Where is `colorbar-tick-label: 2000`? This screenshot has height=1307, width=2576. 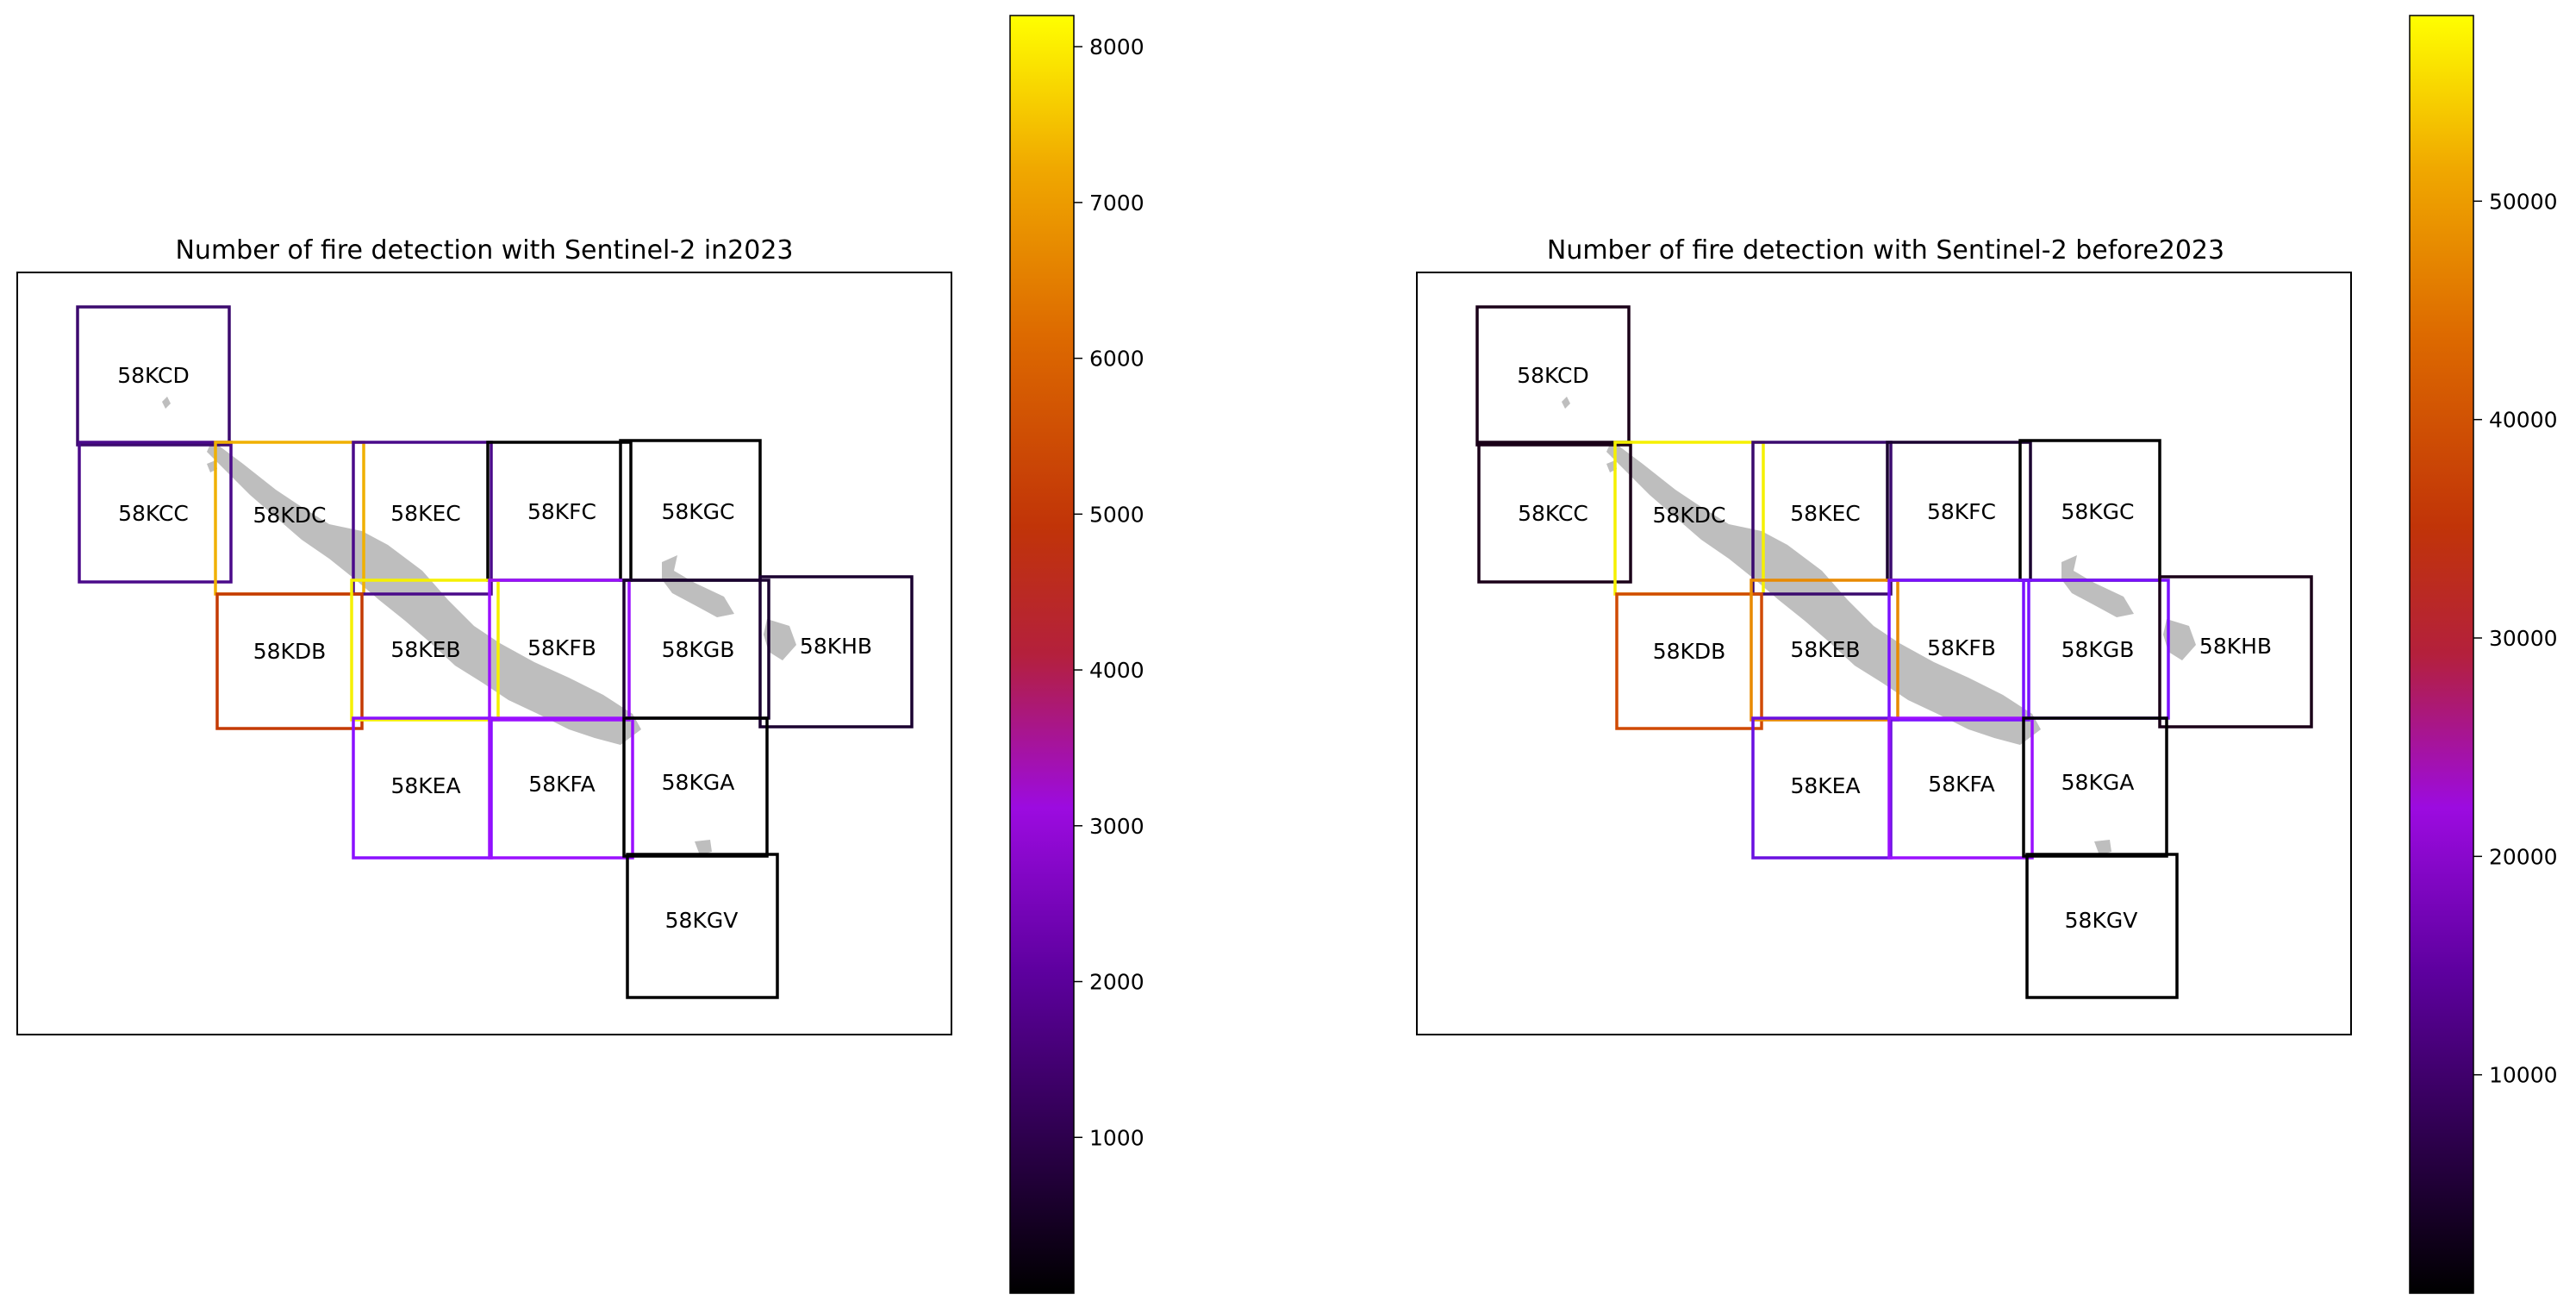 colorbar-tick-label: 2000 is located at coordinates (1117, 982).